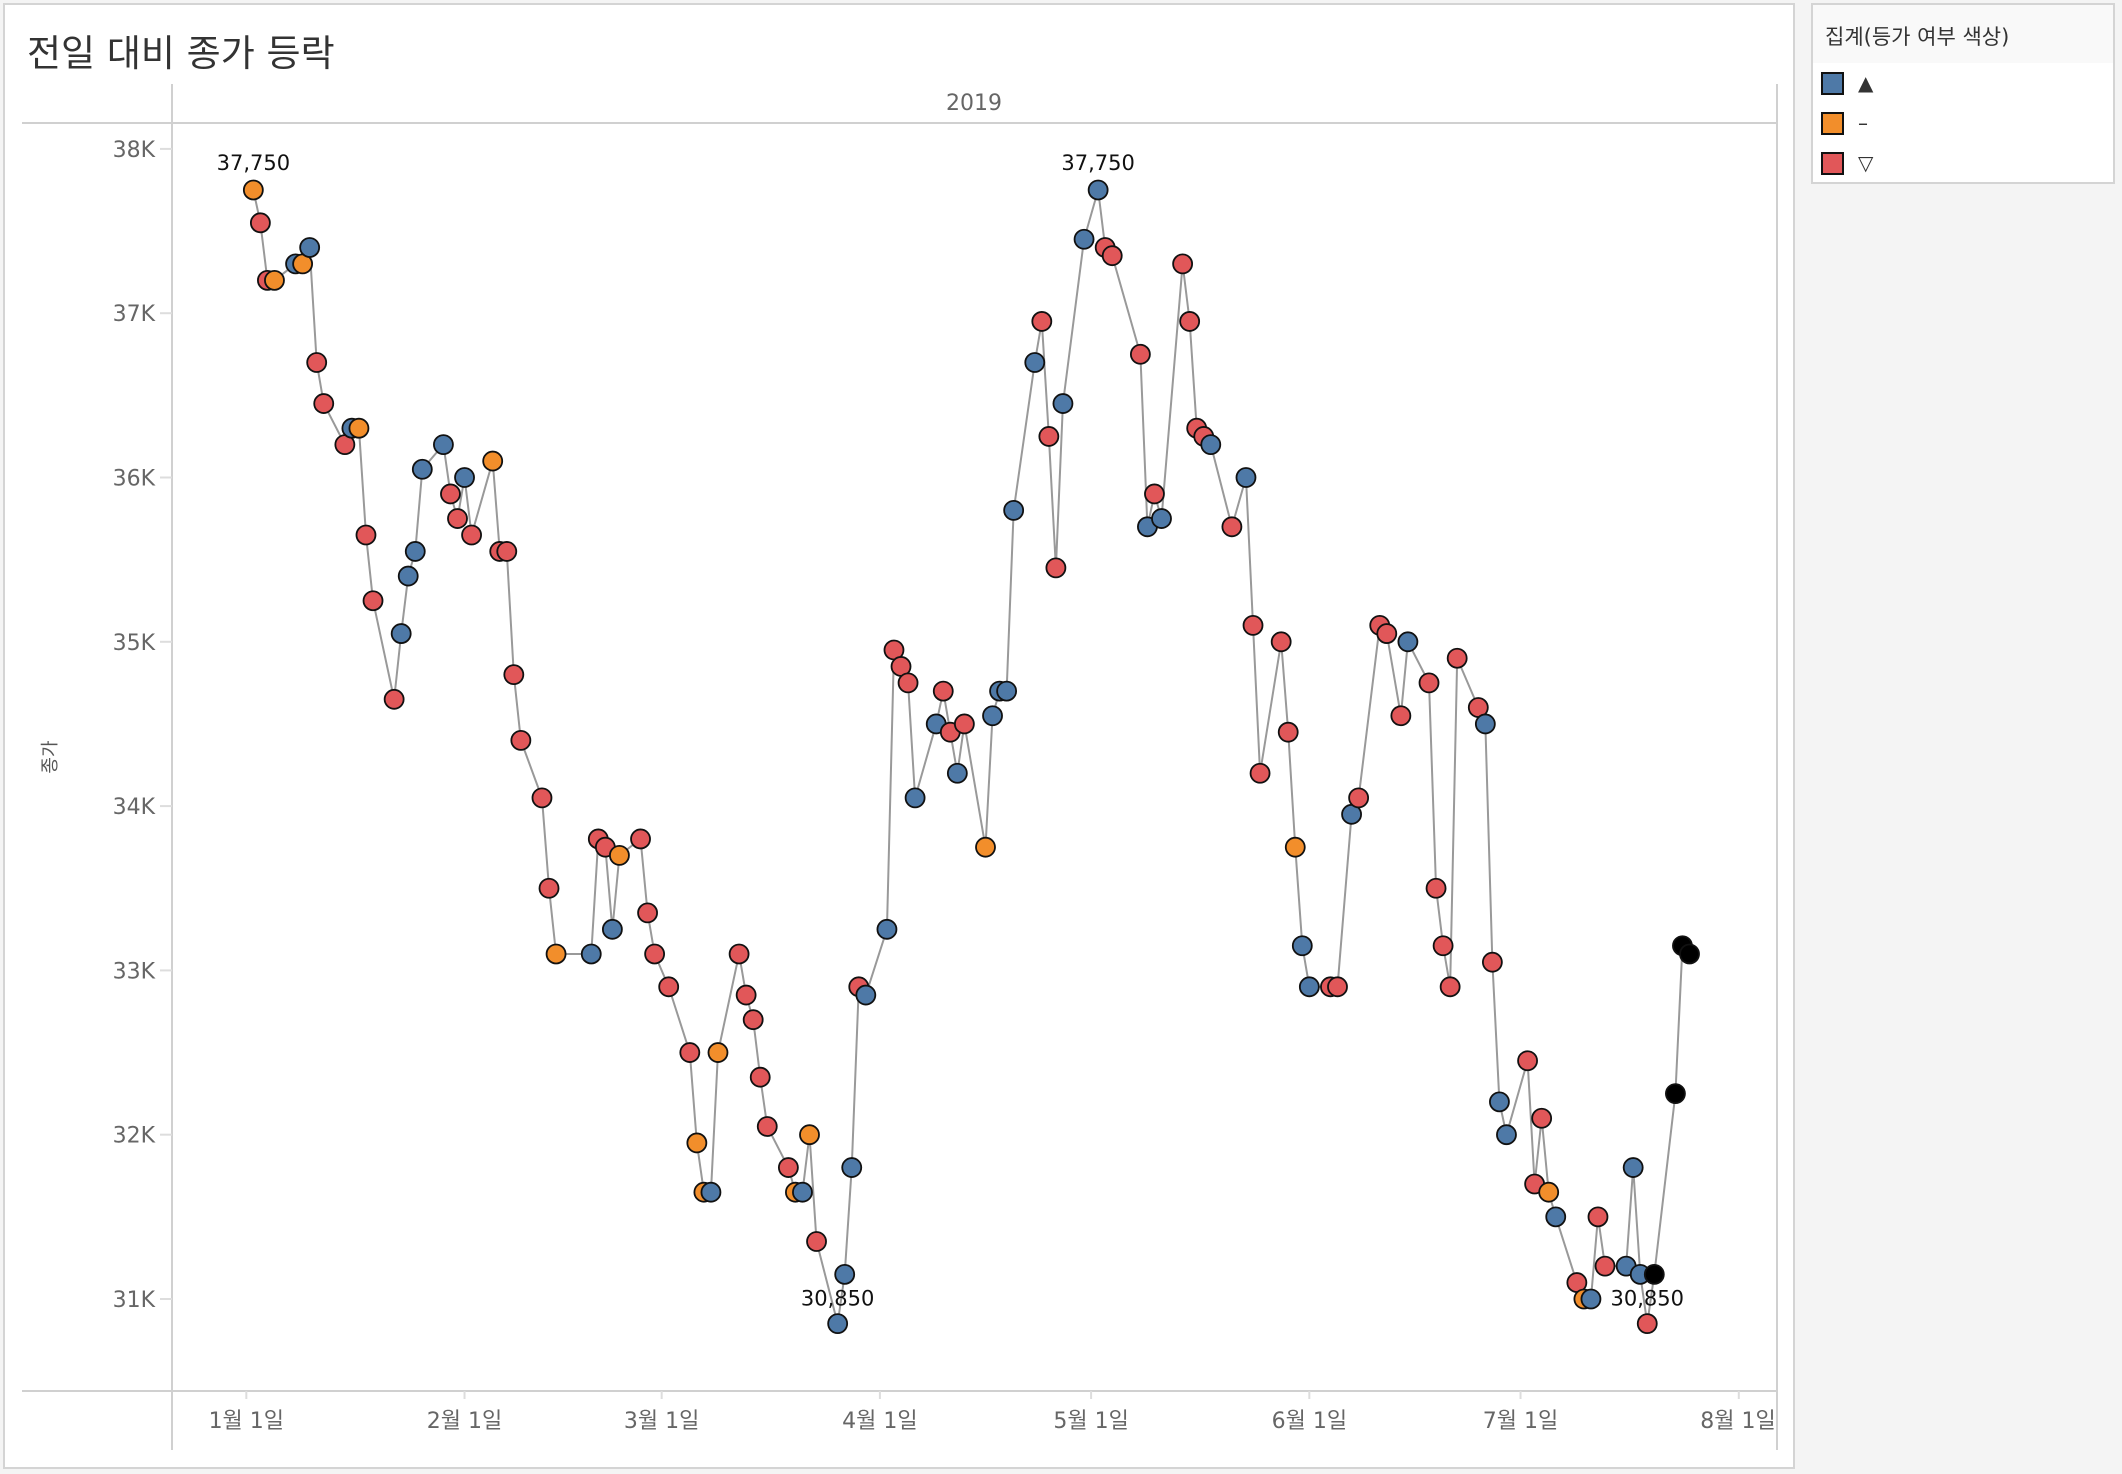 The image size is (2122, 1474). I want to click on legend-item-down: ▽, so click(1963, 163).